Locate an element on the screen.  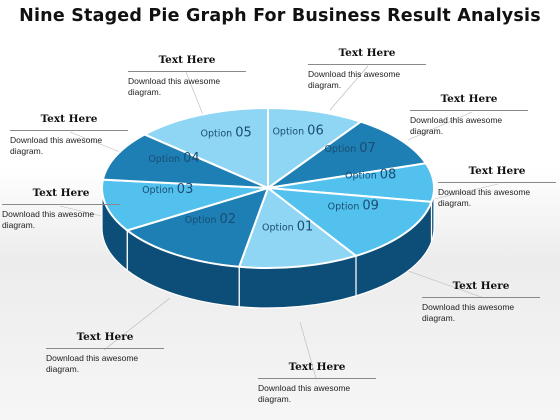
pie-slice-label: Option 07 is located at coordinates (350, 148).